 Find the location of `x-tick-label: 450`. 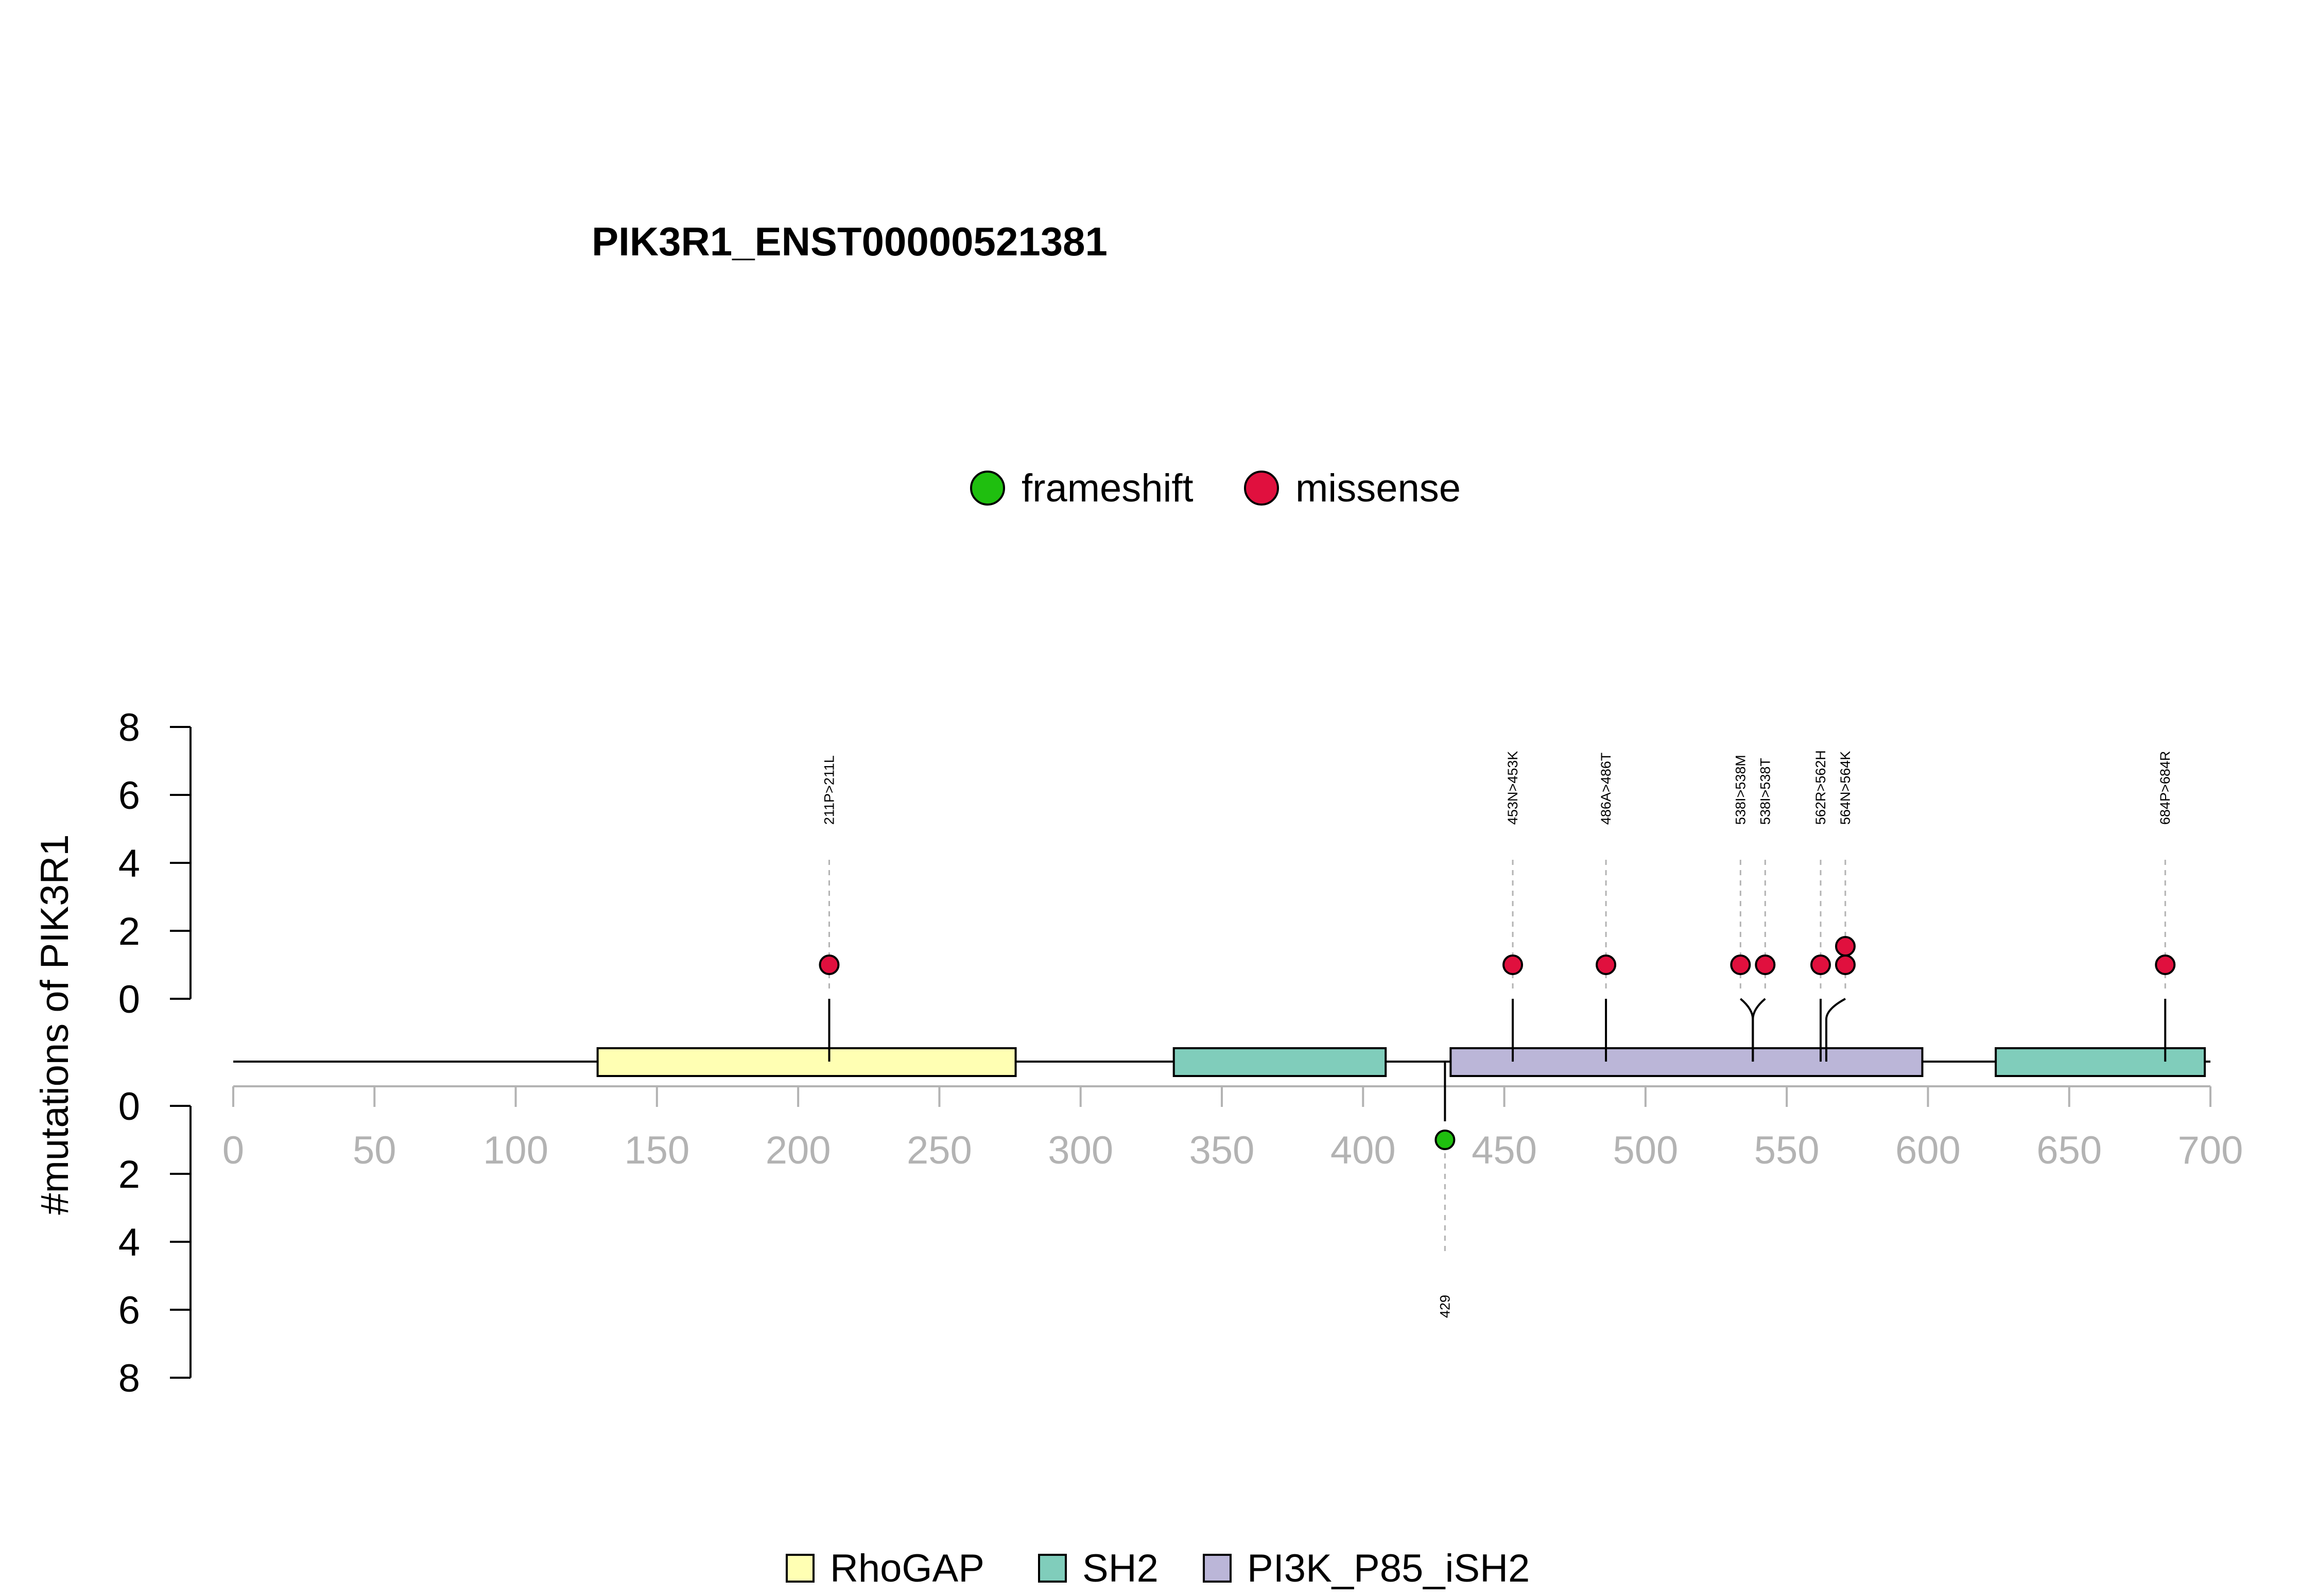

x-tick-label: 450 is located at coordinates (1504, 1151).